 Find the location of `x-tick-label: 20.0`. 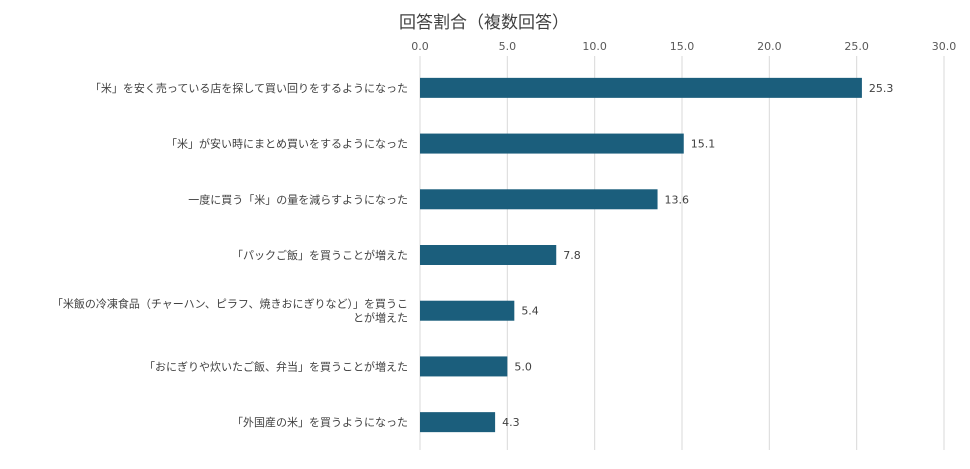

x-tick-label: 20.0 is located at coordinates (769, 46).